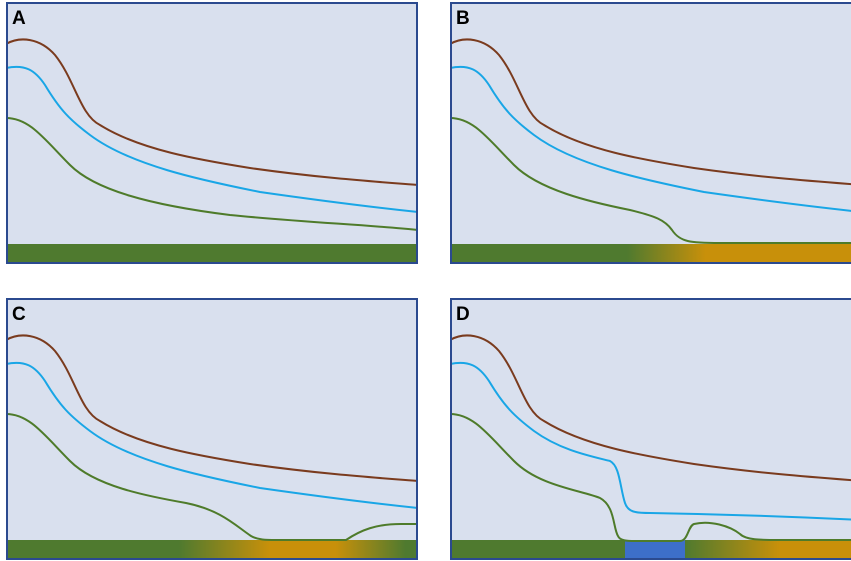 This screenshot has height=561, width=851. What do you see at coordinates (655, 550) in the screenshot?
I see `water-strip` at bounding box center [655, 550].